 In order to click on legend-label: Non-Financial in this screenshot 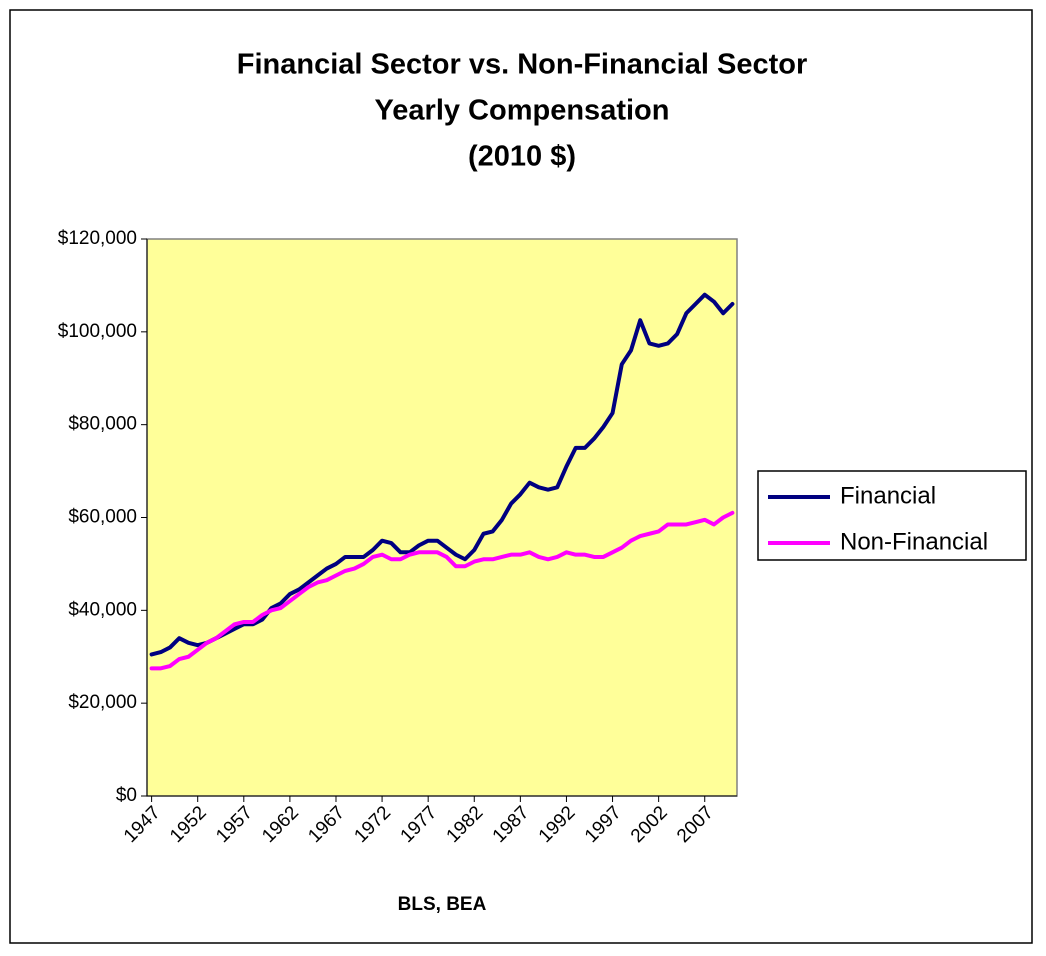, I will do `click(914, 541)`.